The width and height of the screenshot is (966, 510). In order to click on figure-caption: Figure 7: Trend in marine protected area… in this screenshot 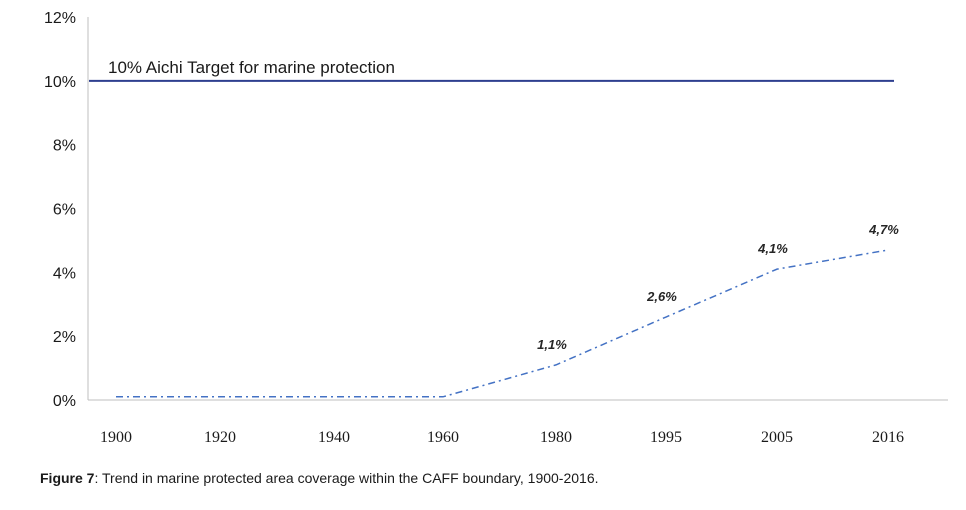, I will do `click(319, 478)`.